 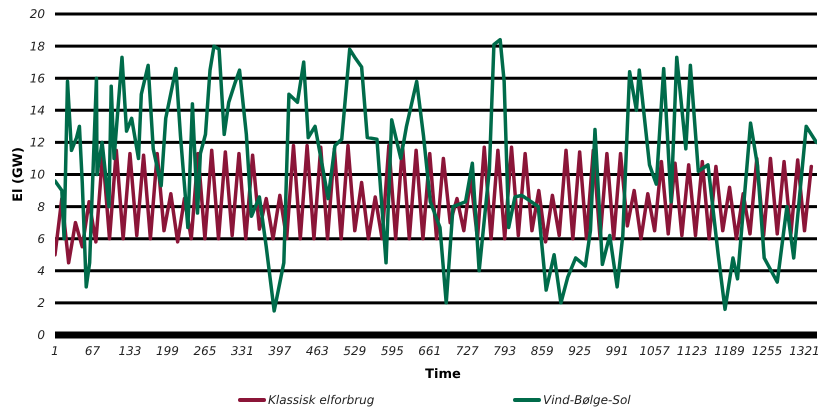 I want to click on legend-label: Klassisk elforbrug, so click(x=321, y=400).